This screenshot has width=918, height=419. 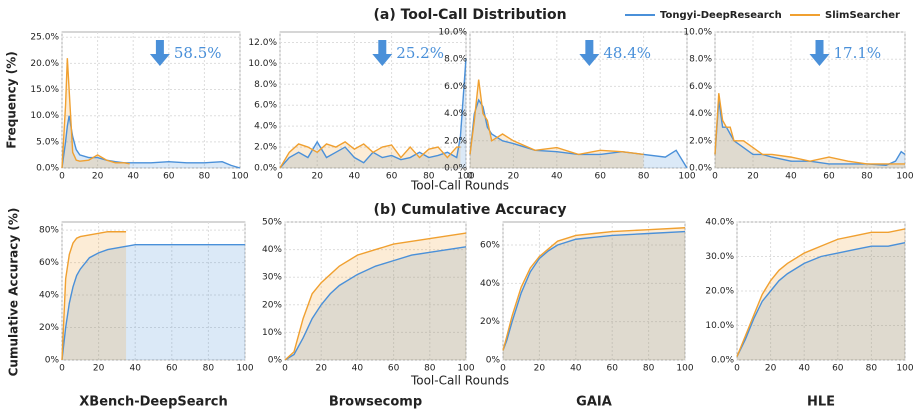 I want to click on y-tick-label: 4.0%, so click(x=700, y=114).